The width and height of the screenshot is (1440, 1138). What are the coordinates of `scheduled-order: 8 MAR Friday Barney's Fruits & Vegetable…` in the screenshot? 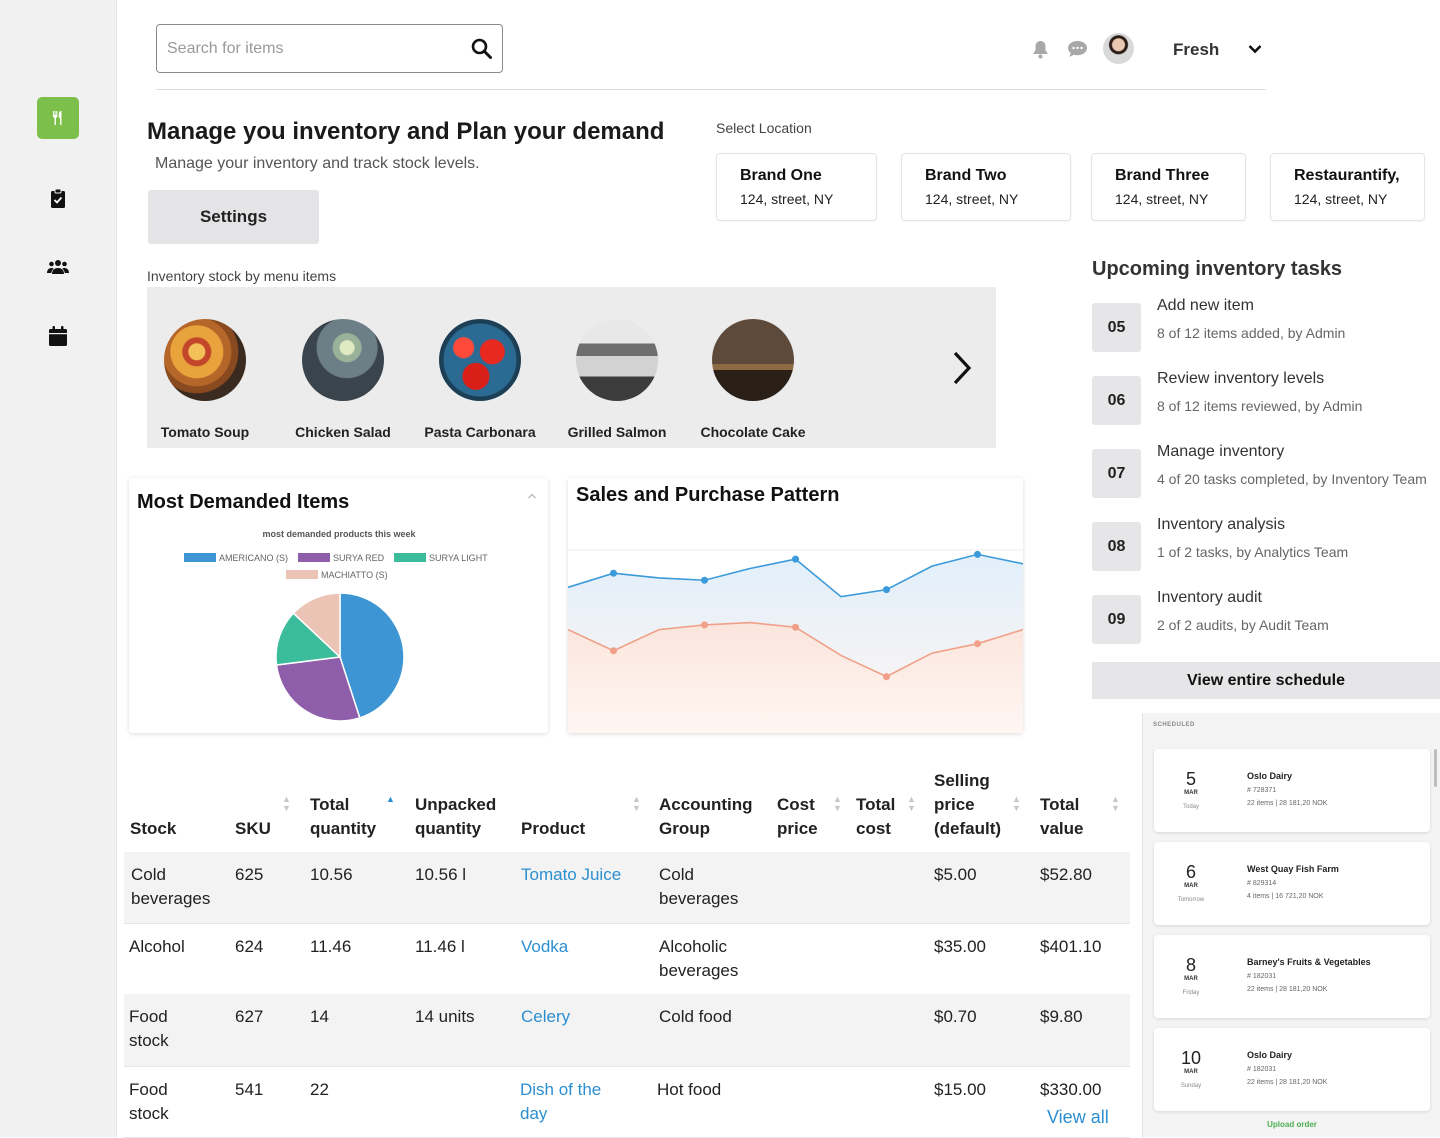 It's located at (1292, 976).